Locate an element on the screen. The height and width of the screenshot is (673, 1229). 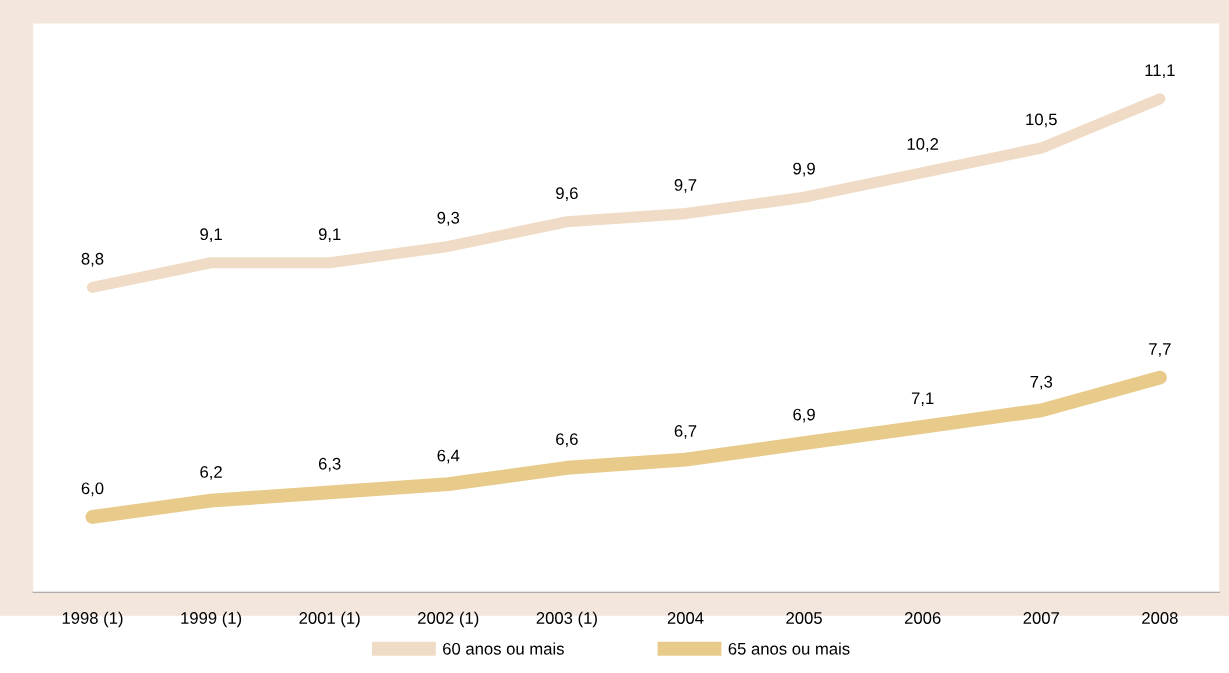
data-label: 8,8 is located at coordinates (92, 259).